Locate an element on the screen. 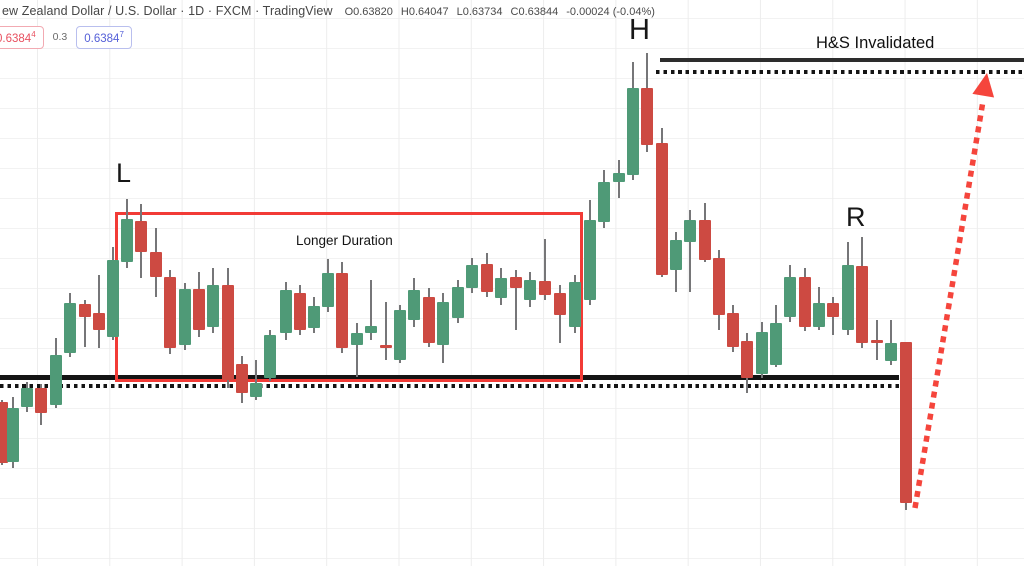 The height and width of the screenshot is (566, 1024). rectangle-label: Longer Duration is located at coordinates (344, 240).